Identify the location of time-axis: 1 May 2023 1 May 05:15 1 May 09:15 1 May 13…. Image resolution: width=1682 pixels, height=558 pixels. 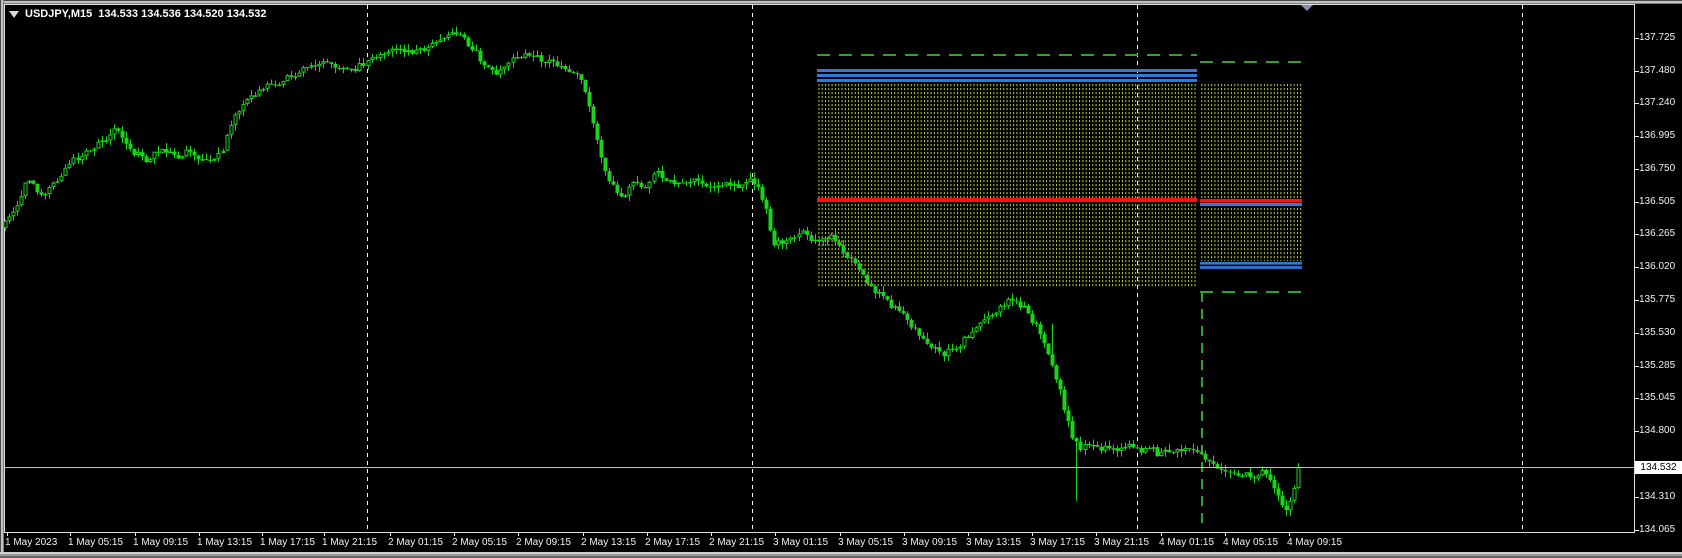
(817, 544).